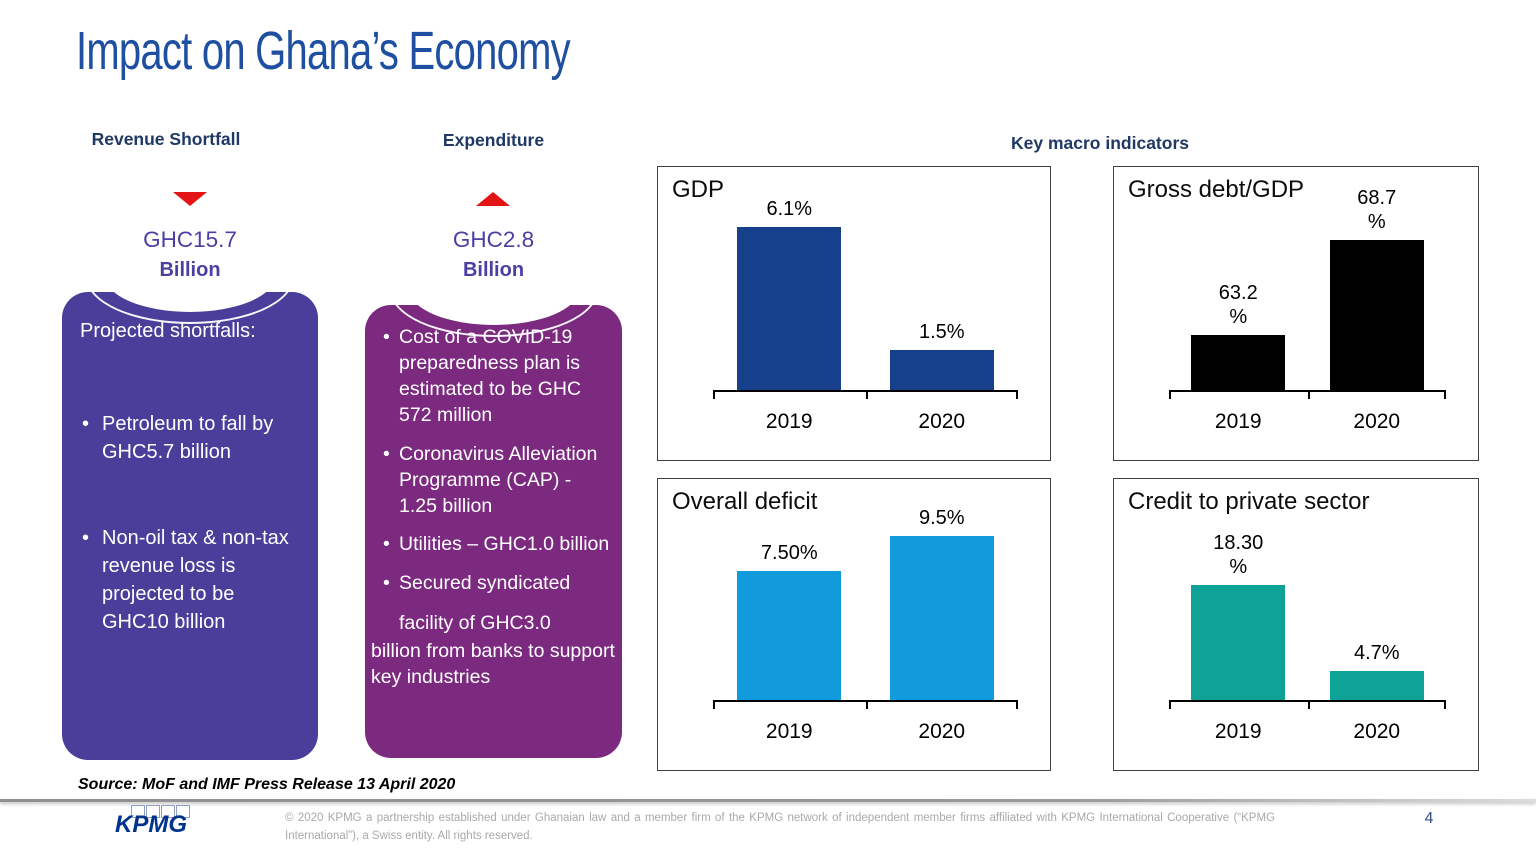  What do you see at coordinates (493, 199) in the screenshot?
I see `arrow-up-icon` at bounding box center [493, 199].